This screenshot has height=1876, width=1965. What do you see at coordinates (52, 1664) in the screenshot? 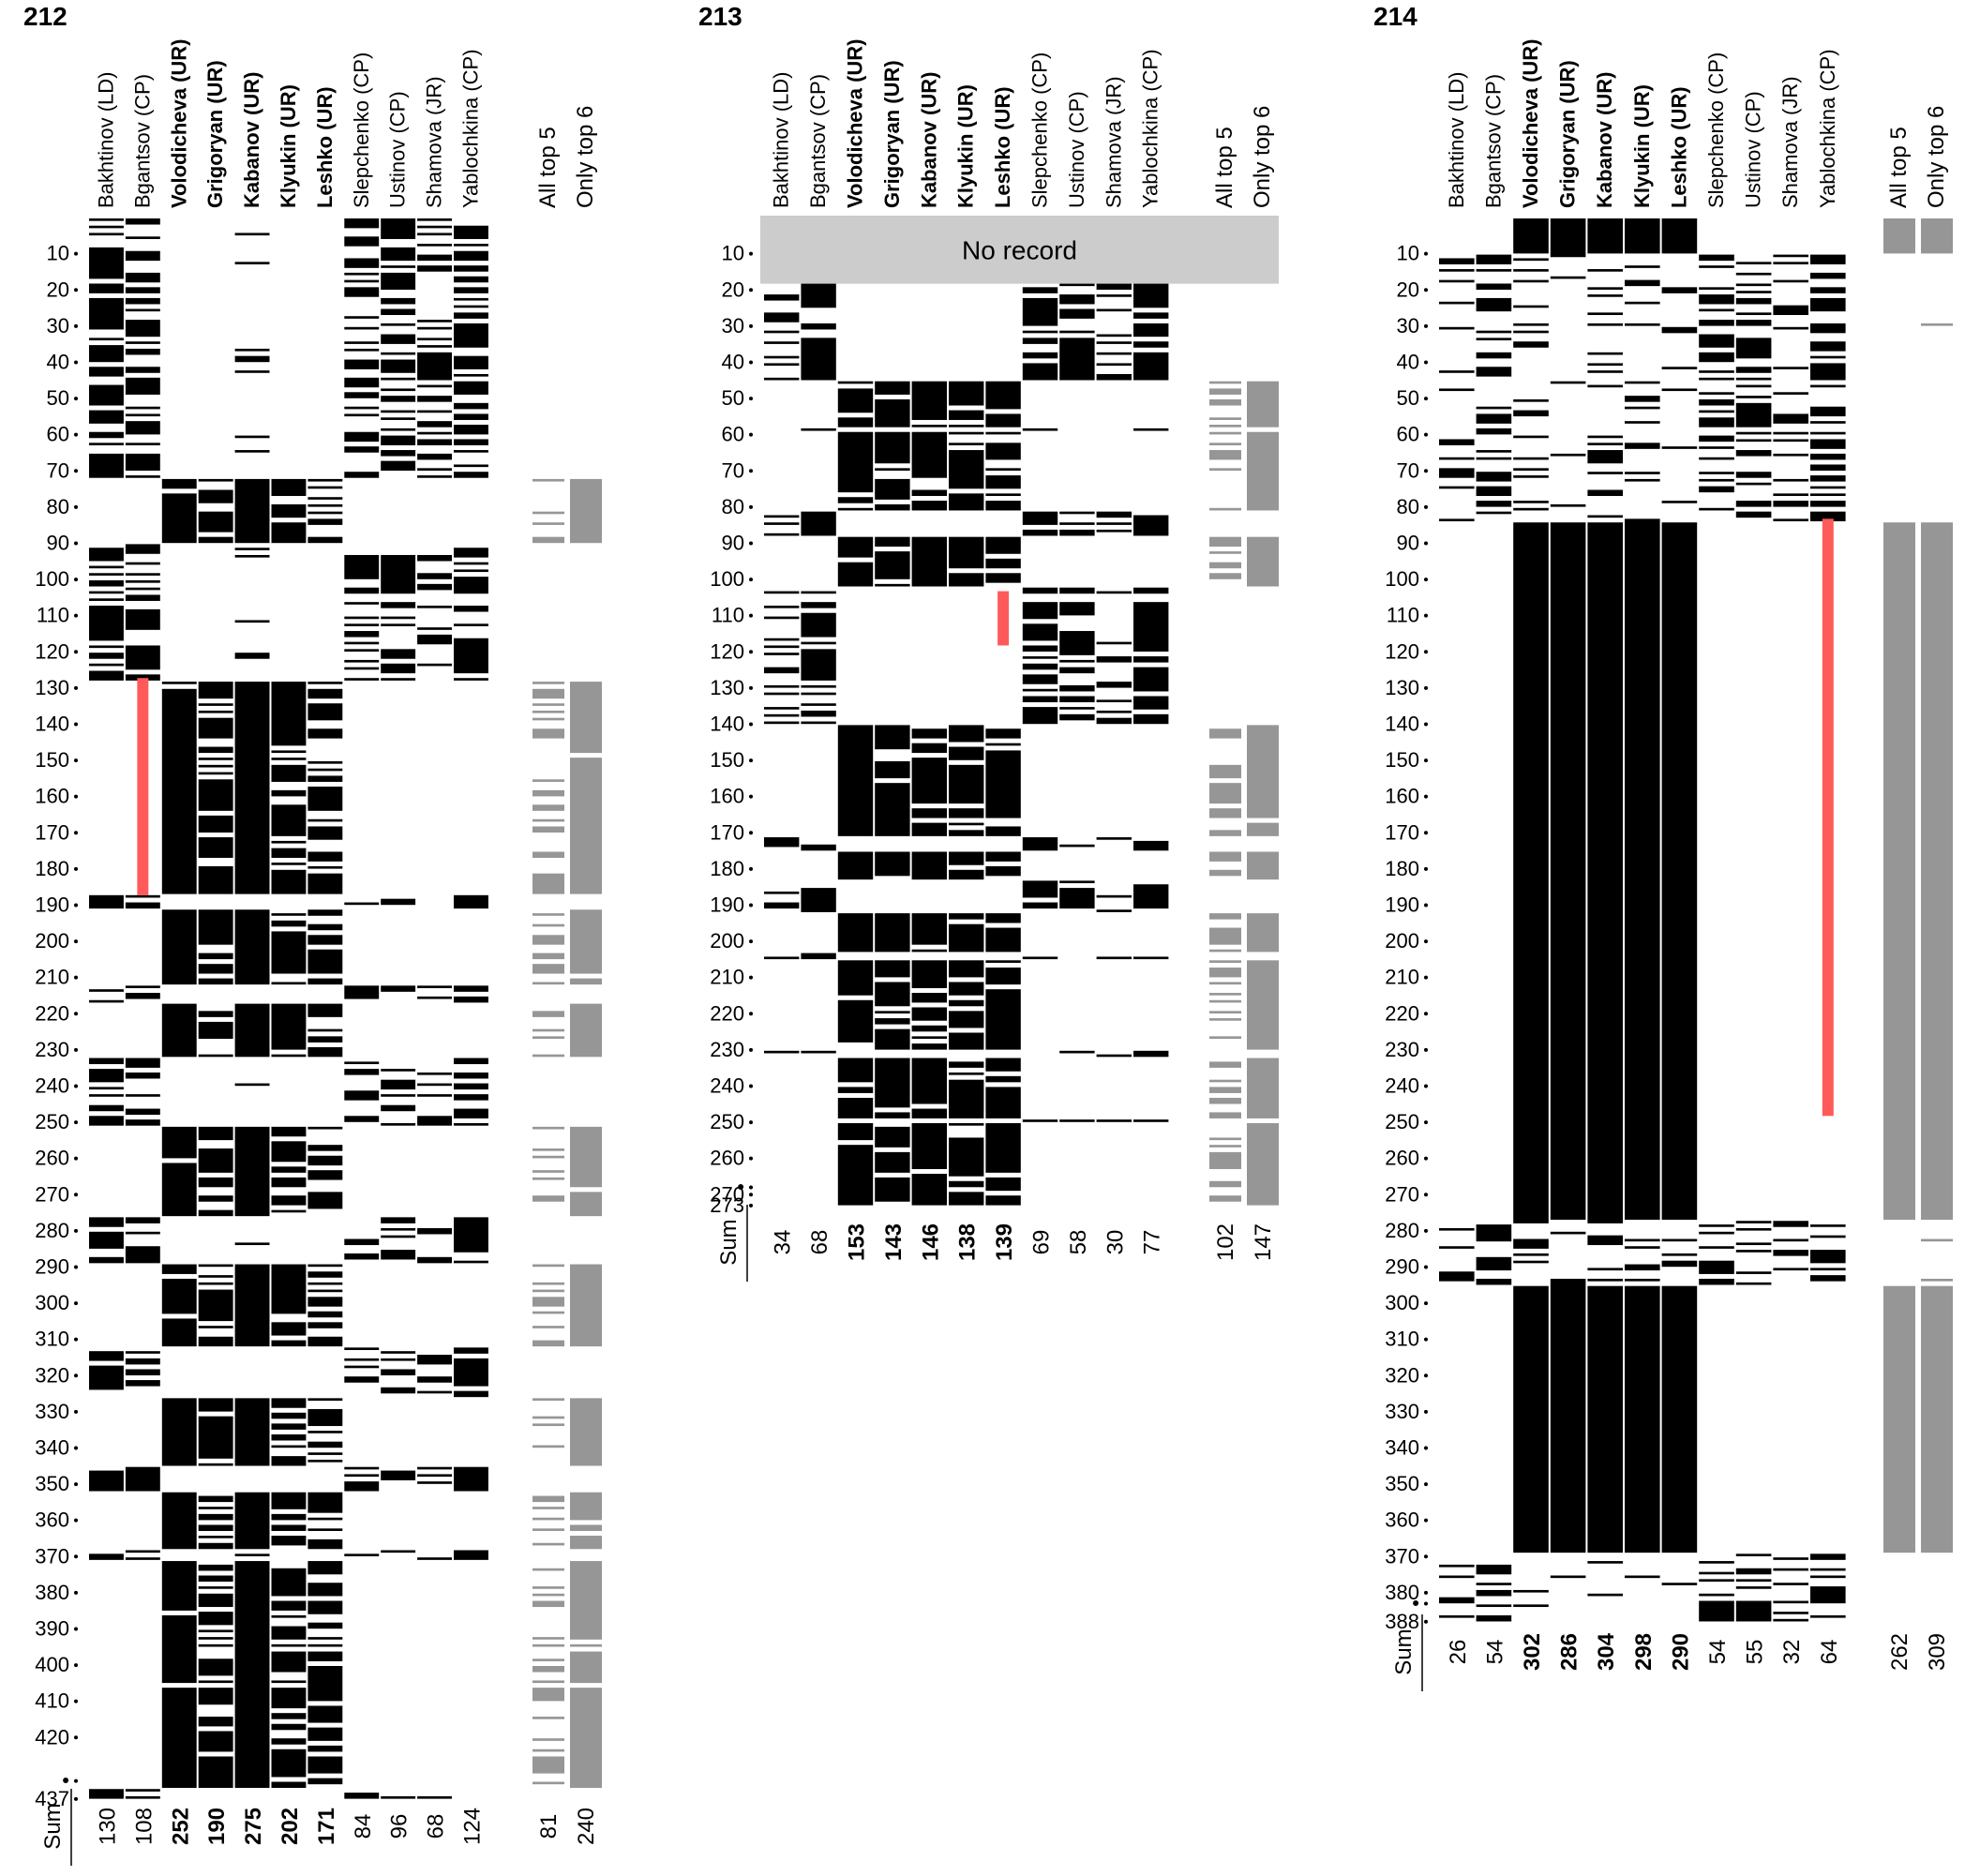
I see `y-tick-label: 400` at bounding box center [52, 1664].